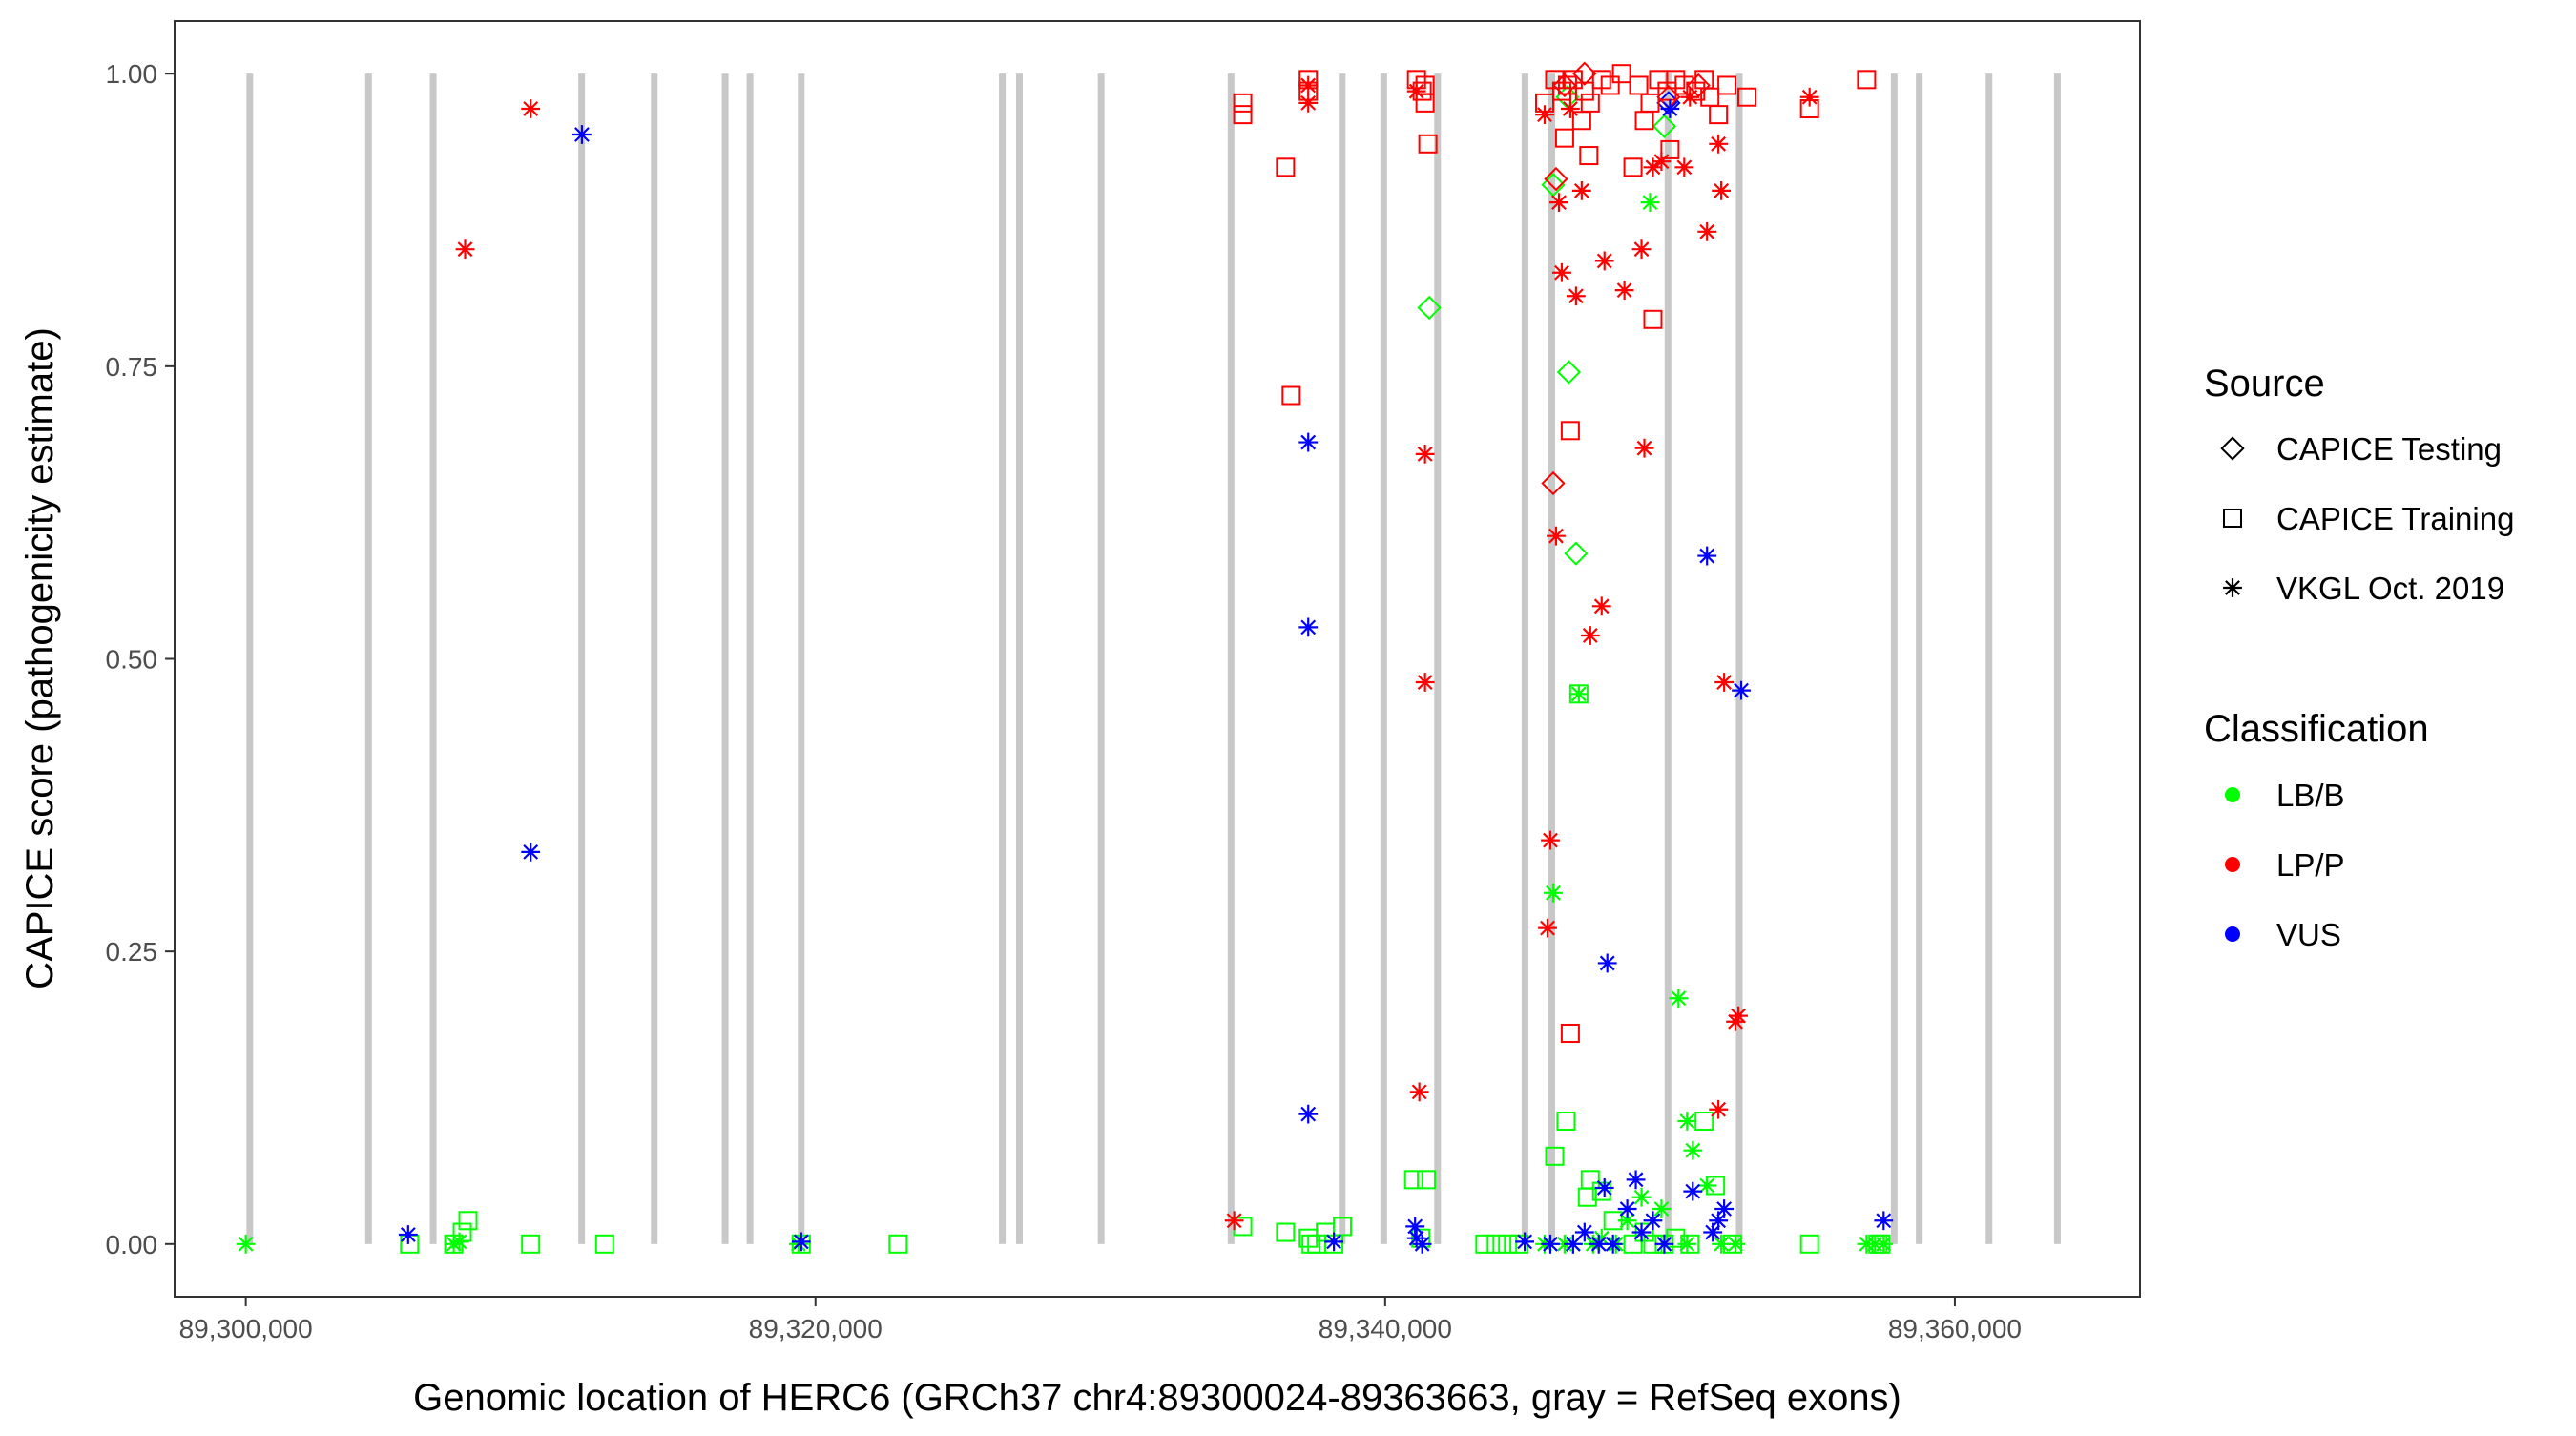 Image resolution: width=2576 pixels, height=1436 pixels. I want to click on legend-label-classification: LB/B, so click(2310, 795).